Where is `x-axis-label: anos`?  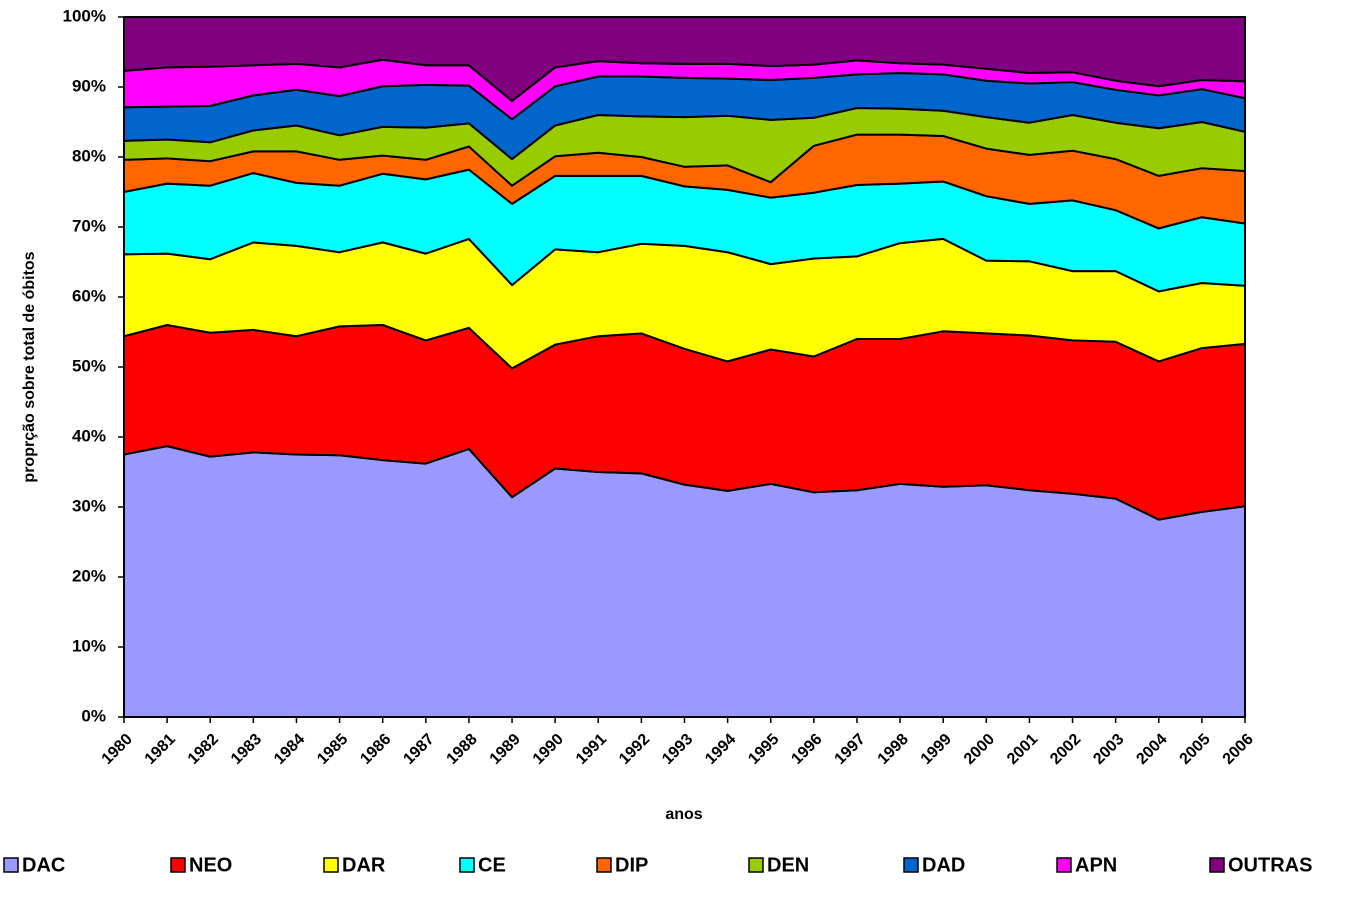 x-axis-label: anos is located at coordinates (683, 814).